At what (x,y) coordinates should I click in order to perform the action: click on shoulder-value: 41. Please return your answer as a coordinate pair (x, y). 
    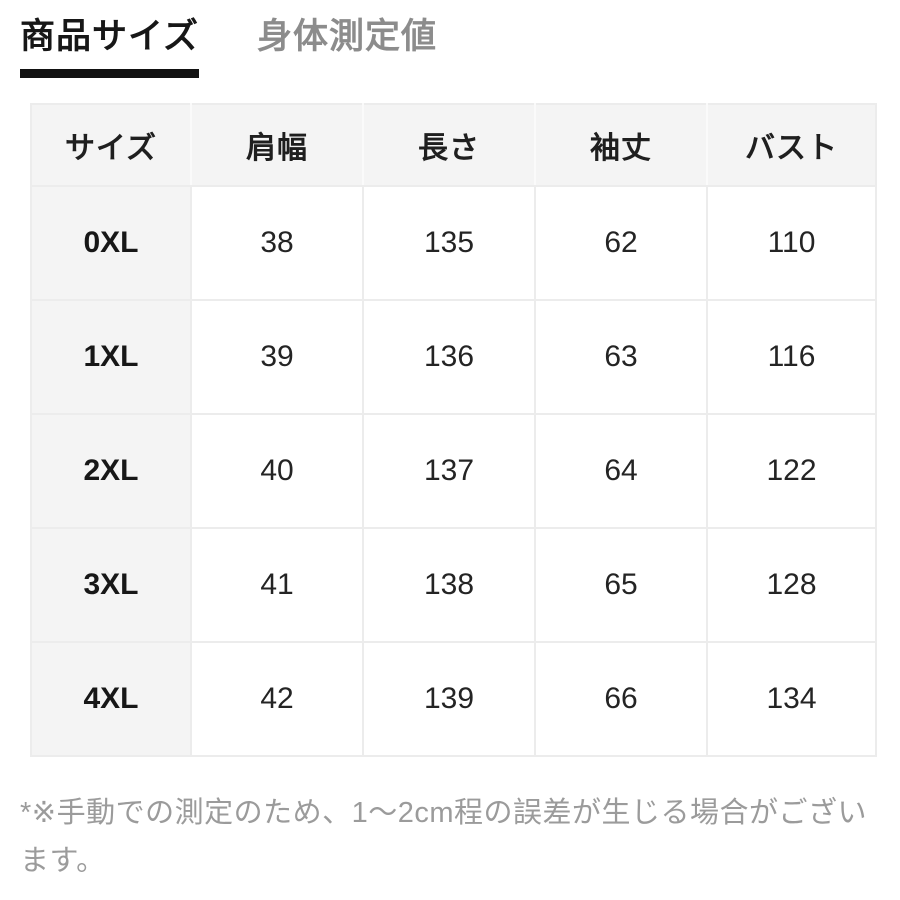
    Looking at the image, I should click on (277, 585).